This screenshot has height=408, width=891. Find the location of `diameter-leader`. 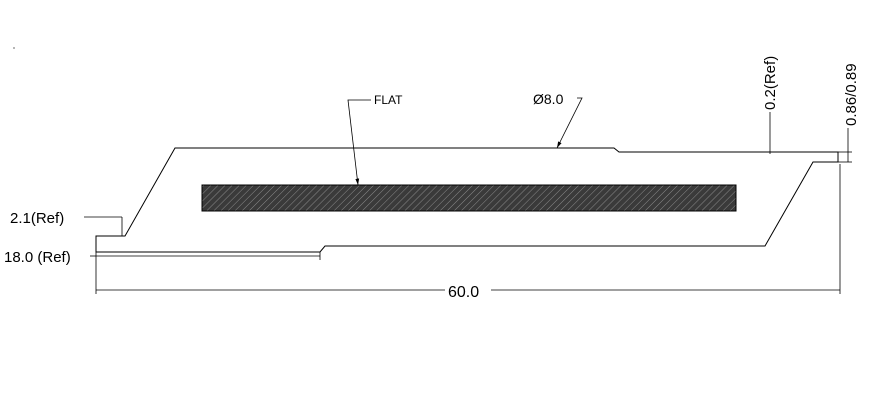

diameter-leader is located at coordinates (569, 123).